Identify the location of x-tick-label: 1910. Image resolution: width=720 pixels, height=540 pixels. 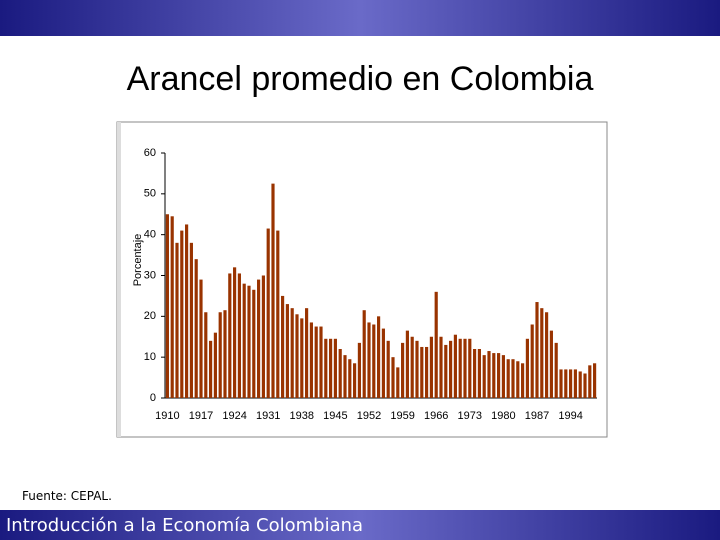
(167, 416).